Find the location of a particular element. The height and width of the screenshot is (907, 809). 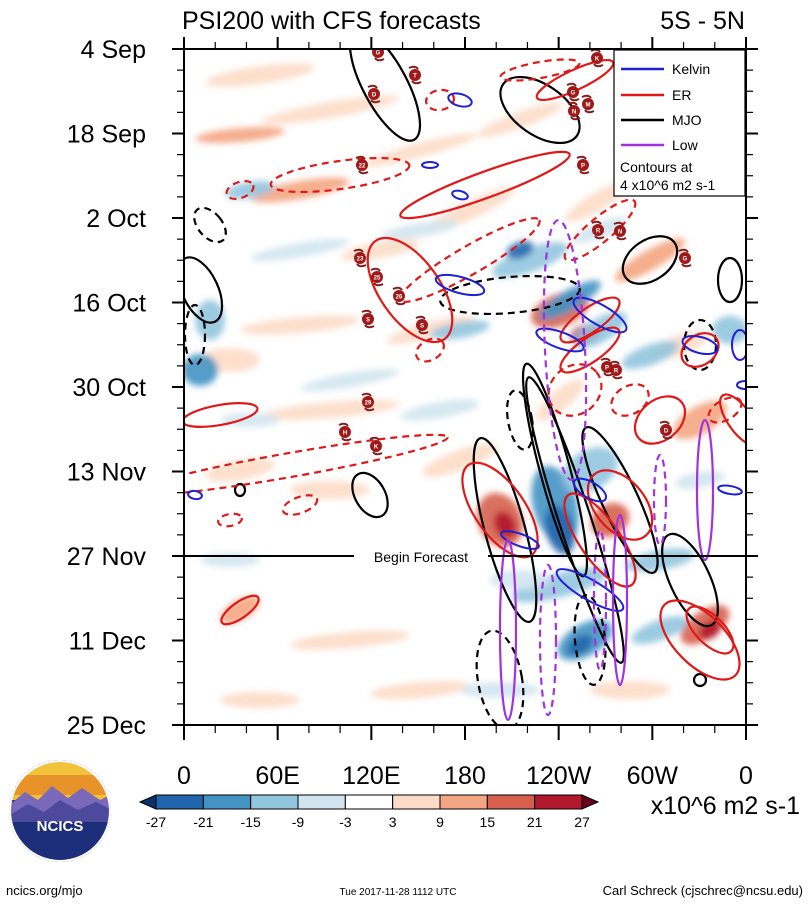

legend-low: Low is located at coordinates (685, 145).